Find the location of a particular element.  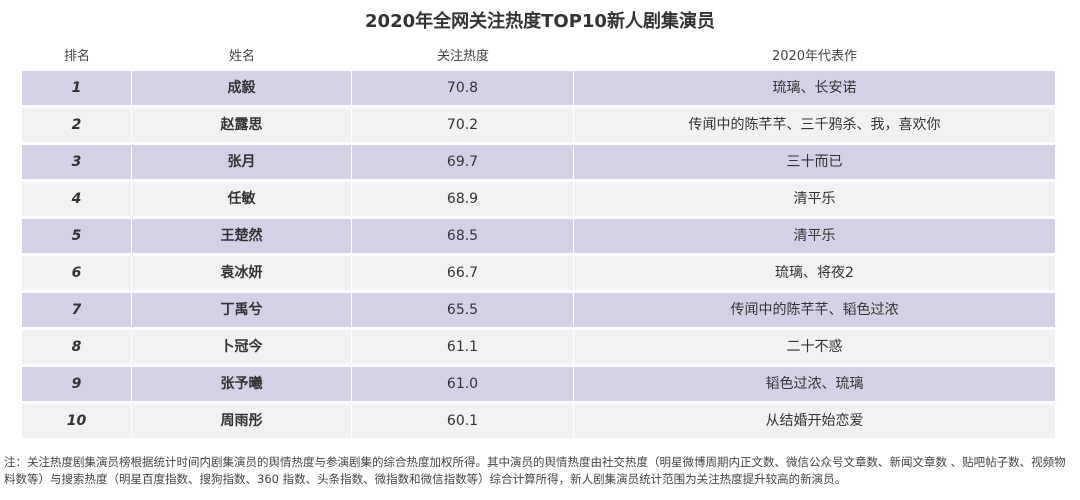

name-cell: 周雨彤 is located at coordinates (242, 421).